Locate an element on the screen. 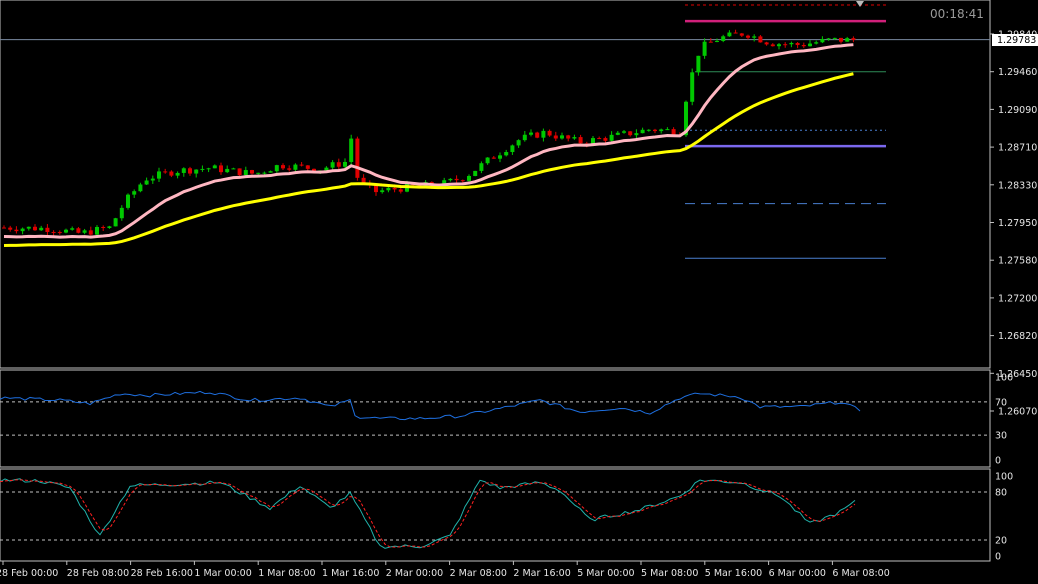 This screenshot has width=1038, height=584. price-tick-label: 1.28710 is located at coordinates (1017, 148).